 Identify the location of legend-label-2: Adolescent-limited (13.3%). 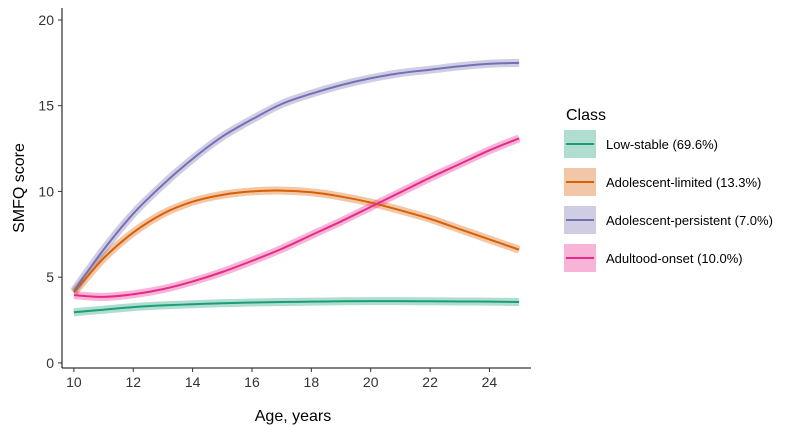
(683, 182).